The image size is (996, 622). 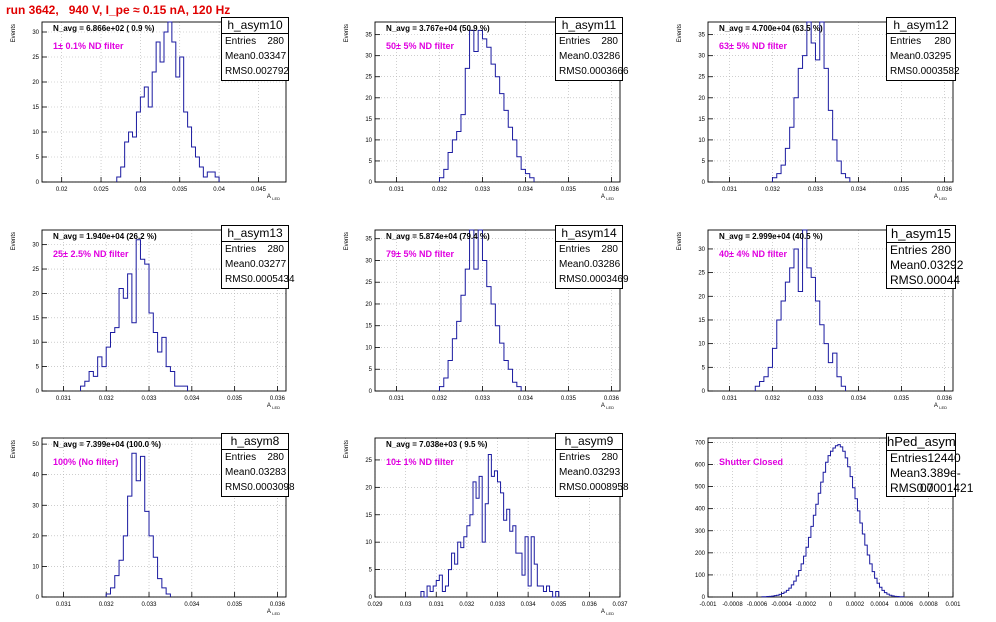 What do you see at coordinates (91, 254) in the screenshot?
I see `filter-label: 25± 2.5% ND filter` at bounding box center [91, 254].